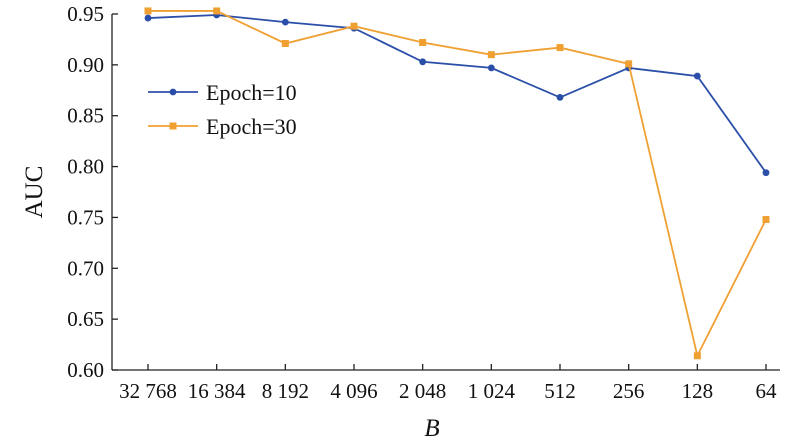 This screenshot has height=445, width=800. Describe the element at coordinates (629, 391) in the screenshot. I see `x-tick-label: 256` at that location.